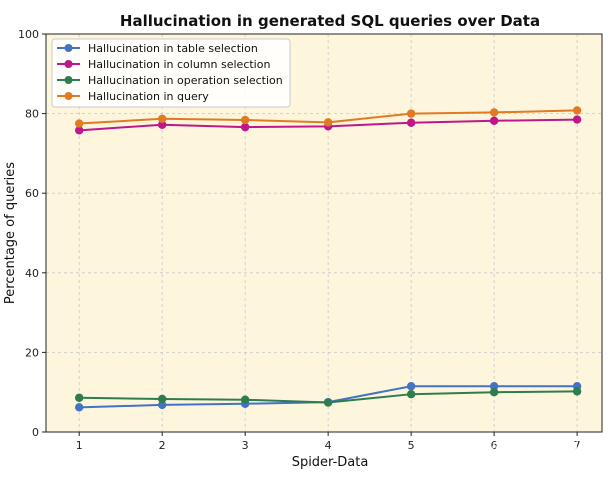 The height and width of the screenshot is (477, 616). I want to click on x-tick-label: 1, so click(79, 445).